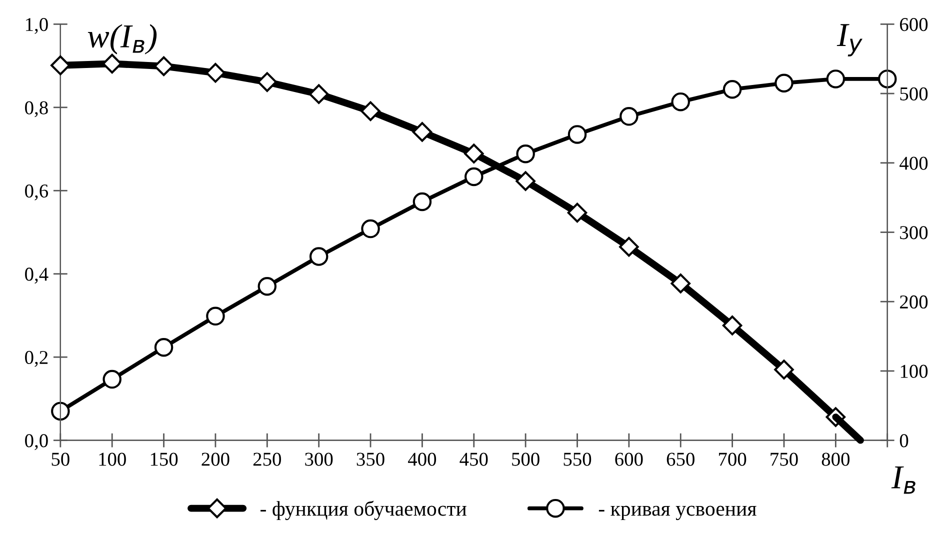 The image size is (944, 537). What do you see at coordinates (112, 459) in the screenshot?
I see `x-tick-label: 100` at bounding box center [112, 459].